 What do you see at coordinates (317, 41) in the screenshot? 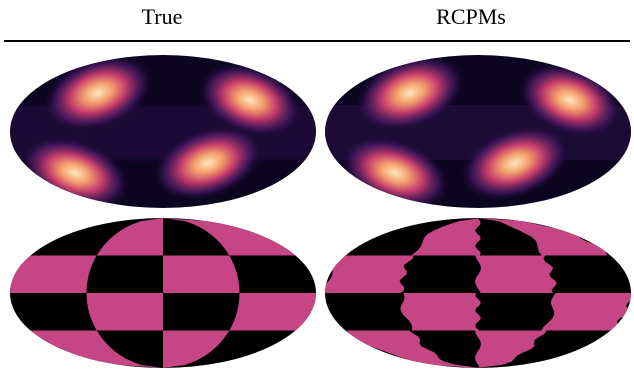
I see `header-rule` at bounding box center [317, 41].